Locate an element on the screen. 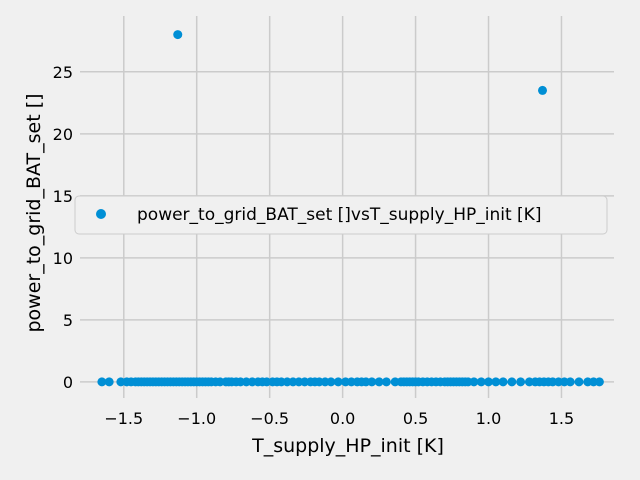  legend-frame is located at coordinates (341, 215).